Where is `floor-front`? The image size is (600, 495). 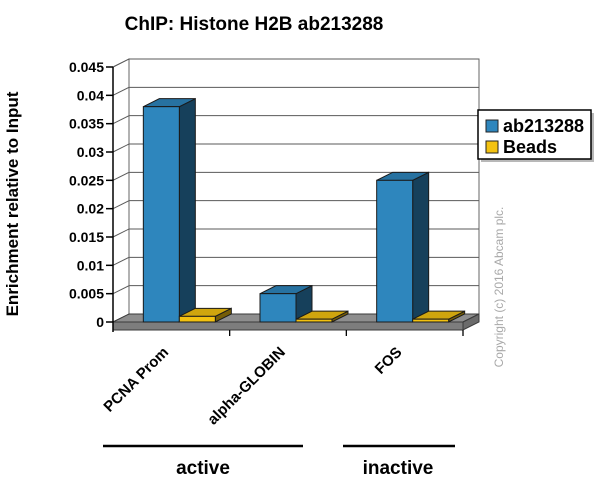 floor-front is located at coordinates (288, 326).